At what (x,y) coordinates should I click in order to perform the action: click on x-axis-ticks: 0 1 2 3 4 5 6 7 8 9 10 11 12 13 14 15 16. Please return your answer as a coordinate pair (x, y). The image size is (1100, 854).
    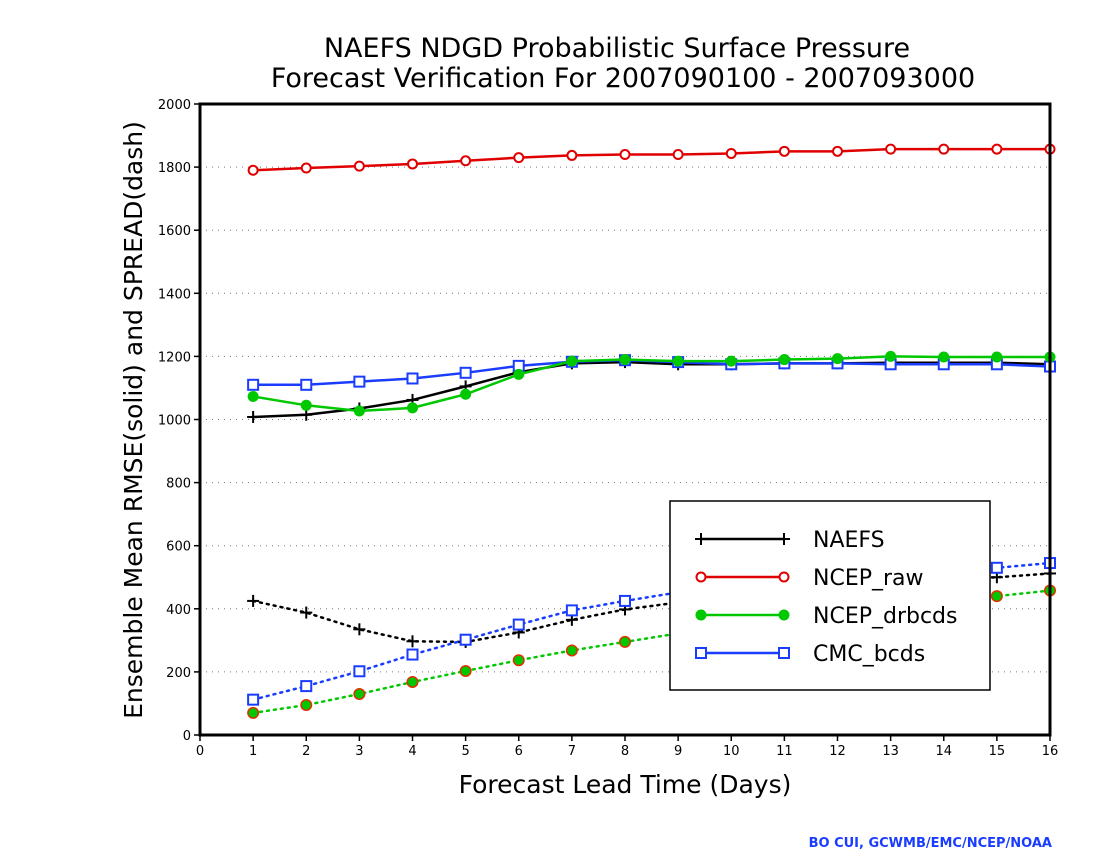
    Looking at the image, I should click on (627, 747).